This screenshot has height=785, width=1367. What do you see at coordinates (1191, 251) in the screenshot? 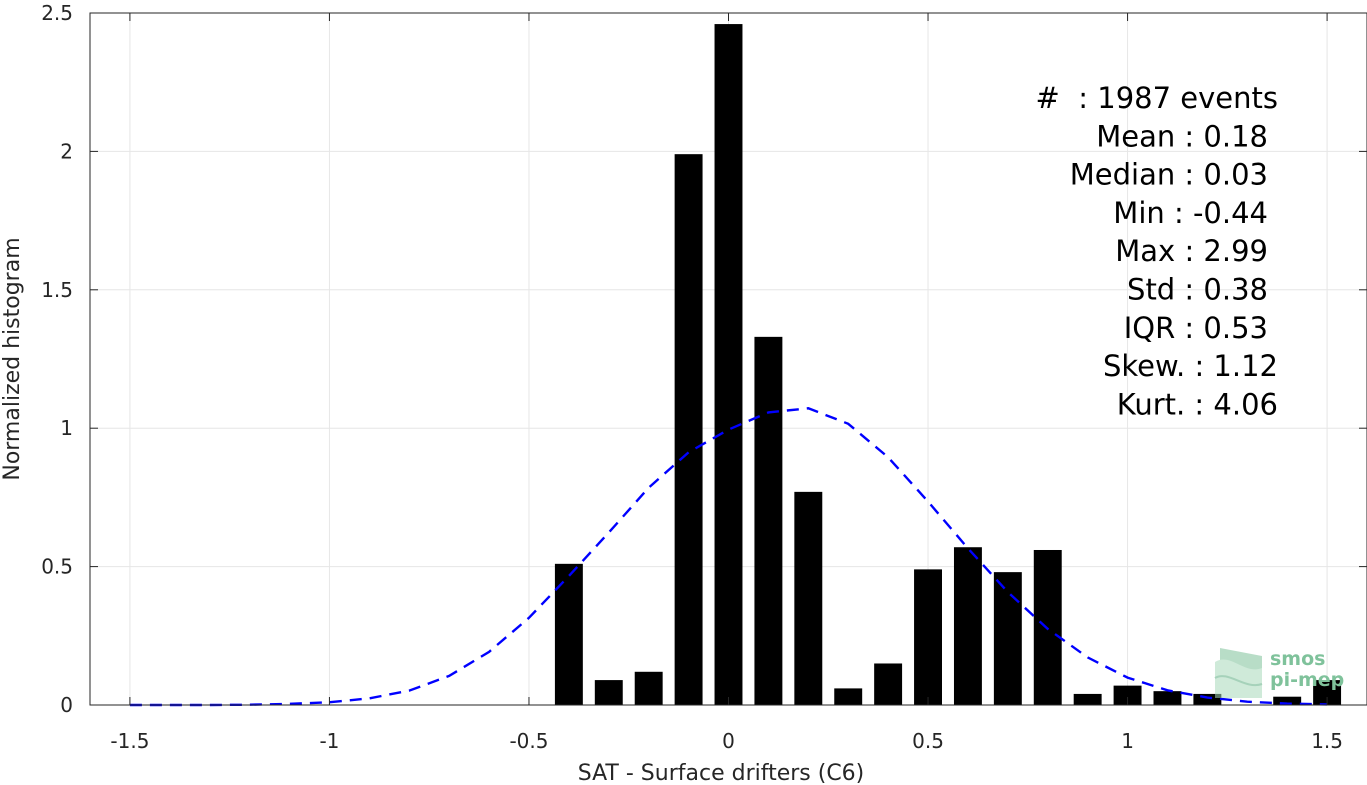
I see `stat-line: Max : 2.99` at bounding box center [1191, 251].